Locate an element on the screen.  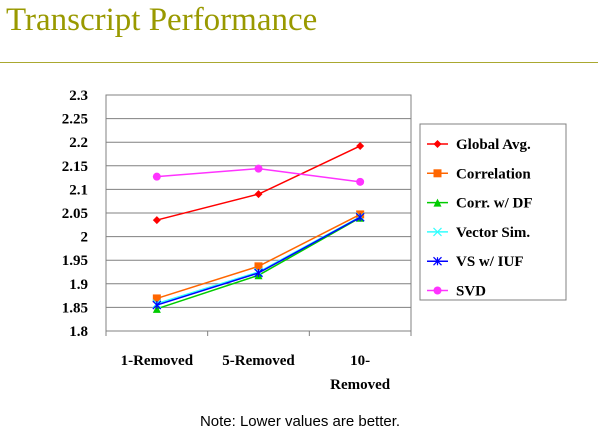
y-tick-label: 2.05 is located at coordinates (75, 214).